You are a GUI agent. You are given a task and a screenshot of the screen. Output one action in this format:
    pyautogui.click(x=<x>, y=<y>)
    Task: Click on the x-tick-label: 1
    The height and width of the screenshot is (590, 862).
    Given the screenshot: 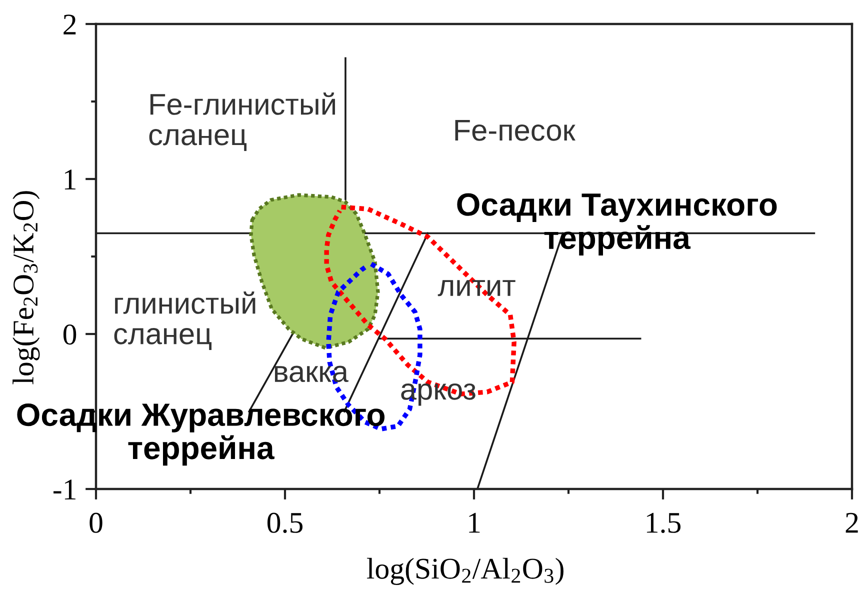 What is the action you would take?
    pyautogui.click(x=474, y=522)
    